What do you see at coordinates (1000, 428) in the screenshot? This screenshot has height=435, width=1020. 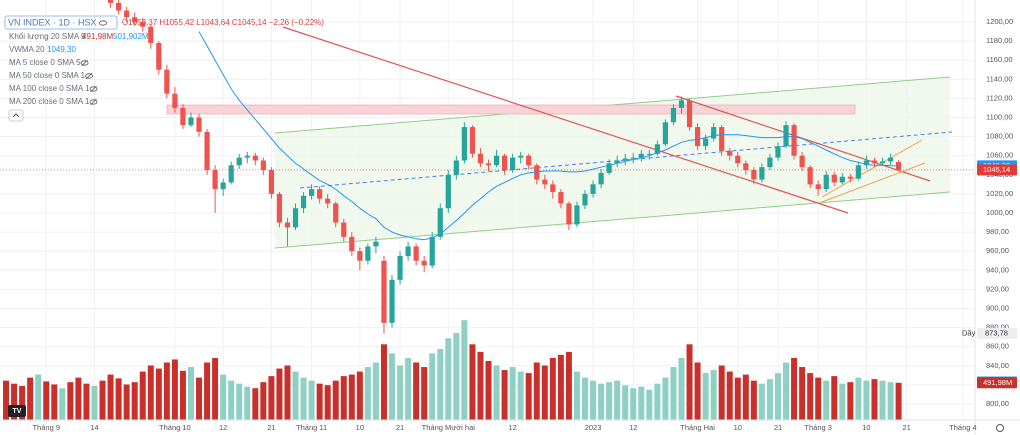 I see `settings-icon` at bounding box center [1000, 428].